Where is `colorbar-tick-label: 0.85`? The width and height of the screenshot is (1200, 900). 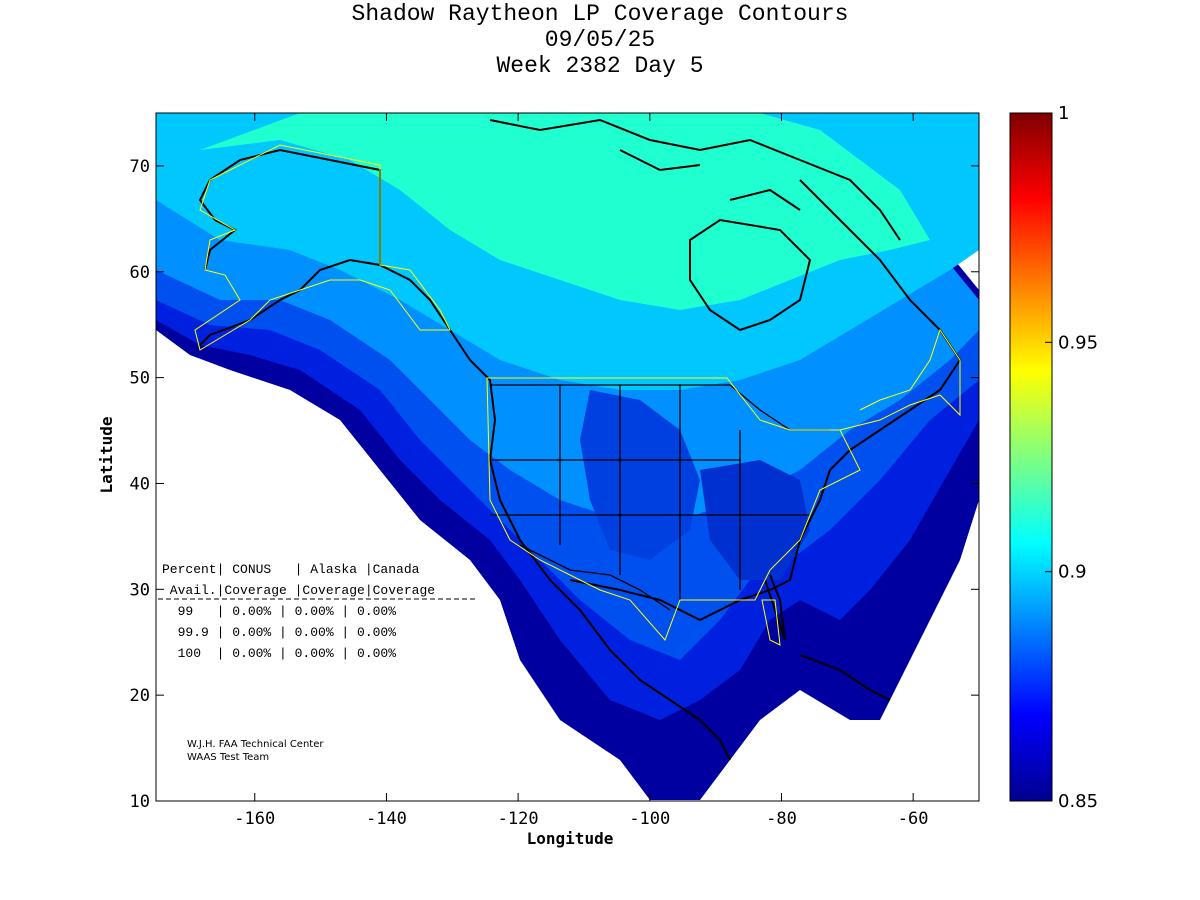
colorbar-tick-label: 0.85 is located at coordinates (1078, 801).